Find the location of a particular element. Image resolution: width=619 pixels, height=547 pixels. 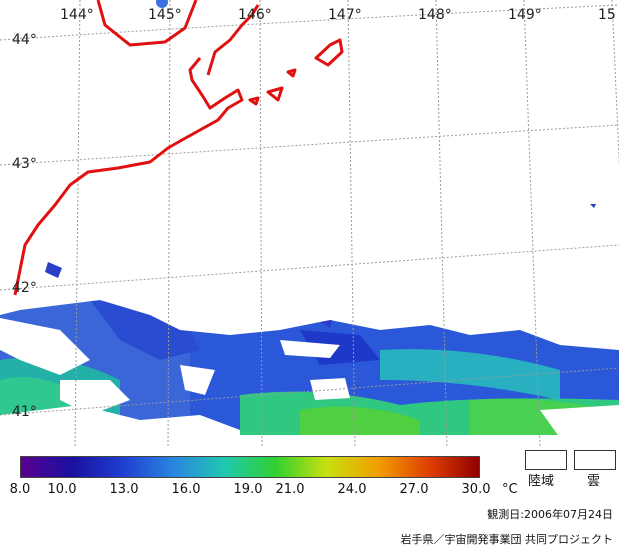

colorbar-tick: 13.0 is located at coordinates (124, 489).